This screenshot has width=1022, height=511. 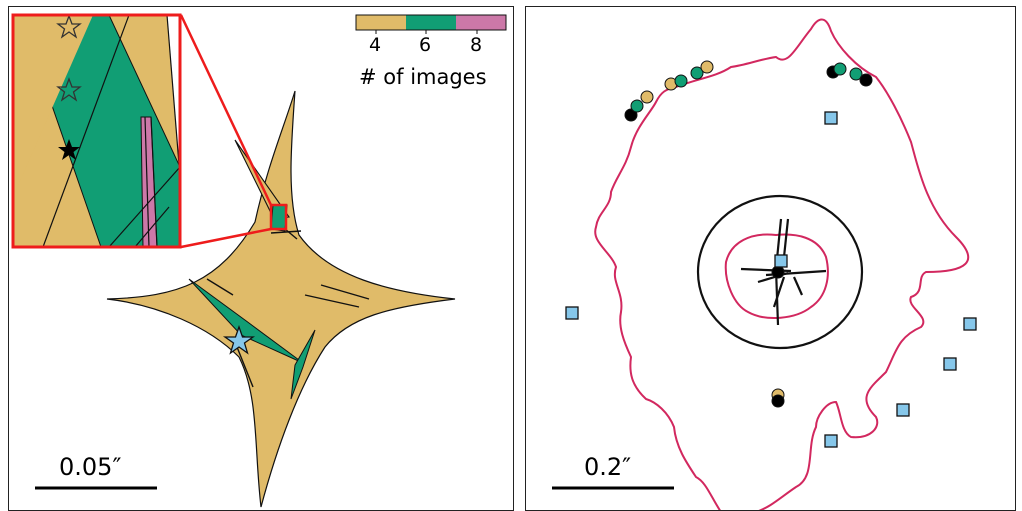 I want to click on source-star, so click(x=239, y=340).